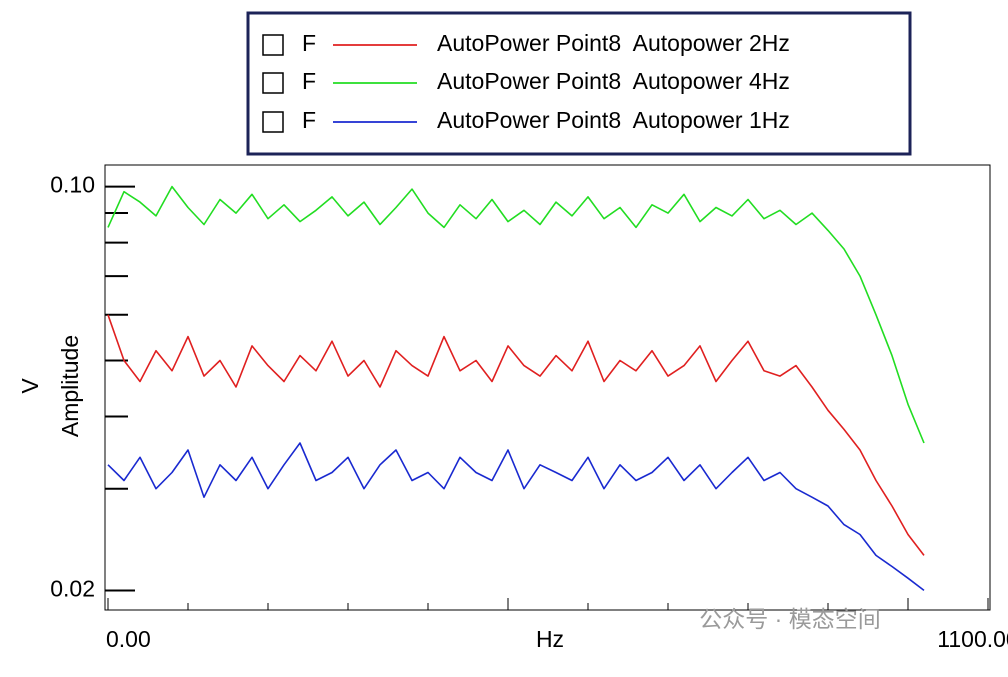 The image size is (1008, 677). I want to click on y-tick-label: 0.02, so click(72, 589).